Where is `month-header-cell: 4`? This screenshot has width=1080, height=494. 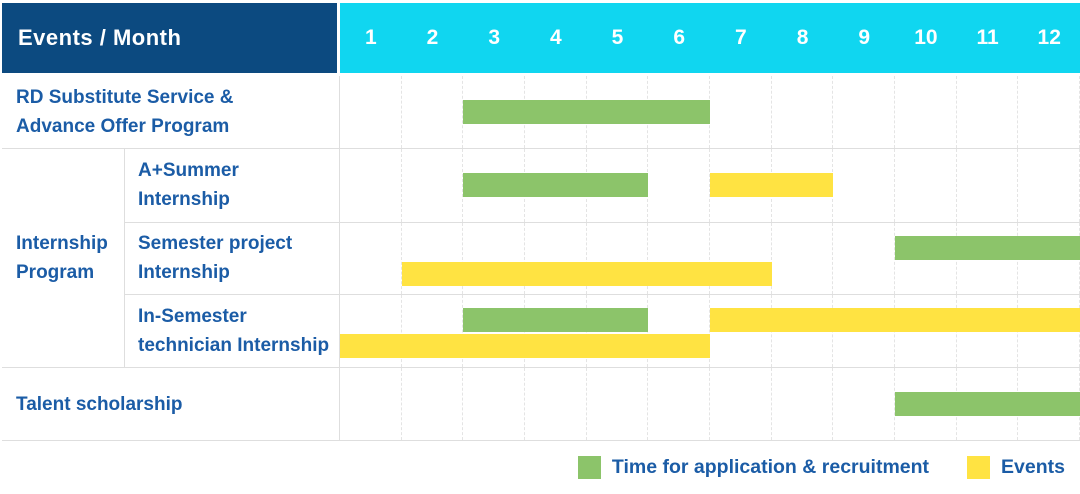
month-header-cell: 4 is located at coordinates (556, 37).